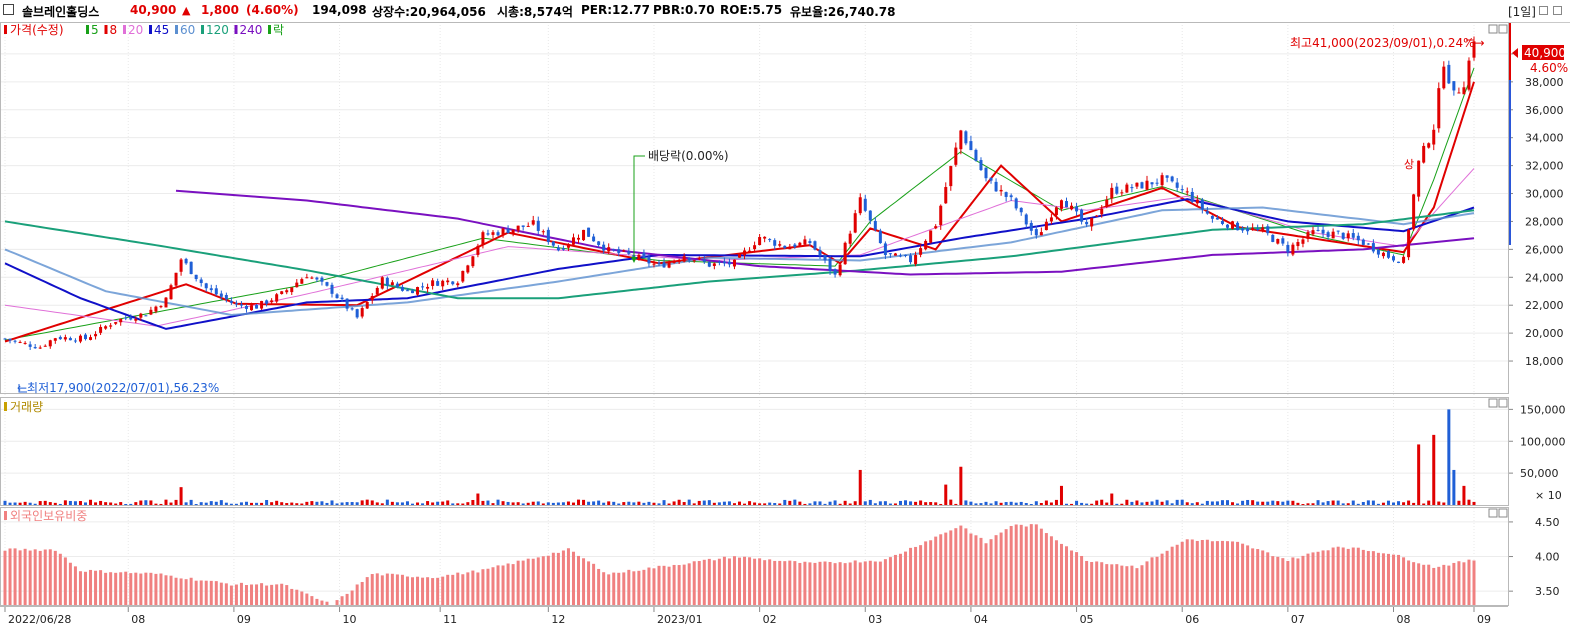  What do you see at coordinates (22, 388) in the screenshot?
I see `low-pointer` at bounding box center [22, 388].